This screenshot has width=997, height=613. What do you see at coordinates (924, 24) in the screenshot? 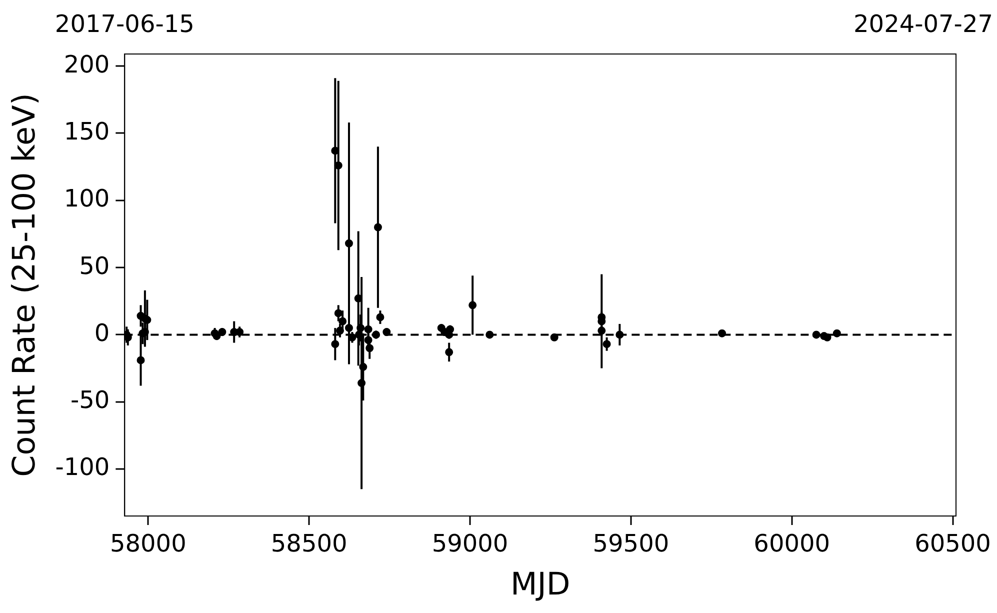
I see `text: 2024-07-27` at bounding box center [924, 24].